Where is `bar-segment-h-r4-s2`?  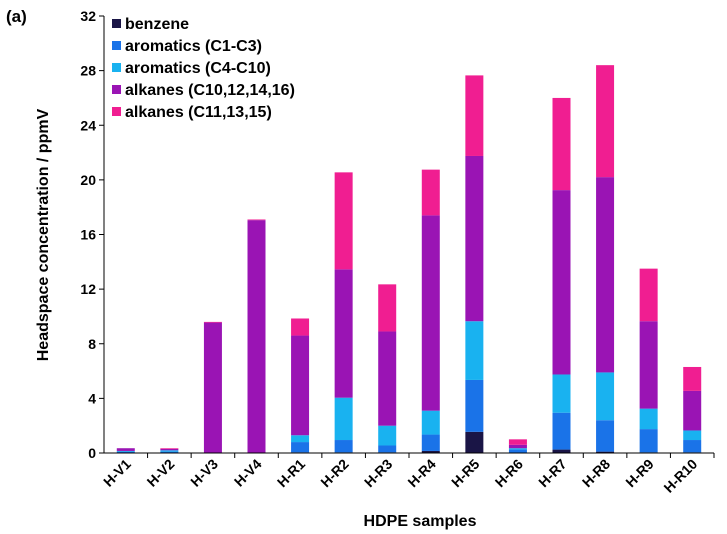
bar-segment-h-r4-s2 is located at coordinates (430, 422).